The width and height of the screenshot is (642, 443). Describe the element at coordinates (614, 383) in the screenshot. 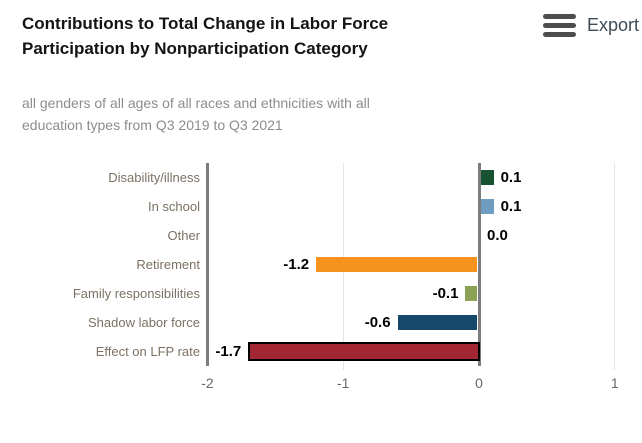

I see `x-tick-label: 1` at that location.